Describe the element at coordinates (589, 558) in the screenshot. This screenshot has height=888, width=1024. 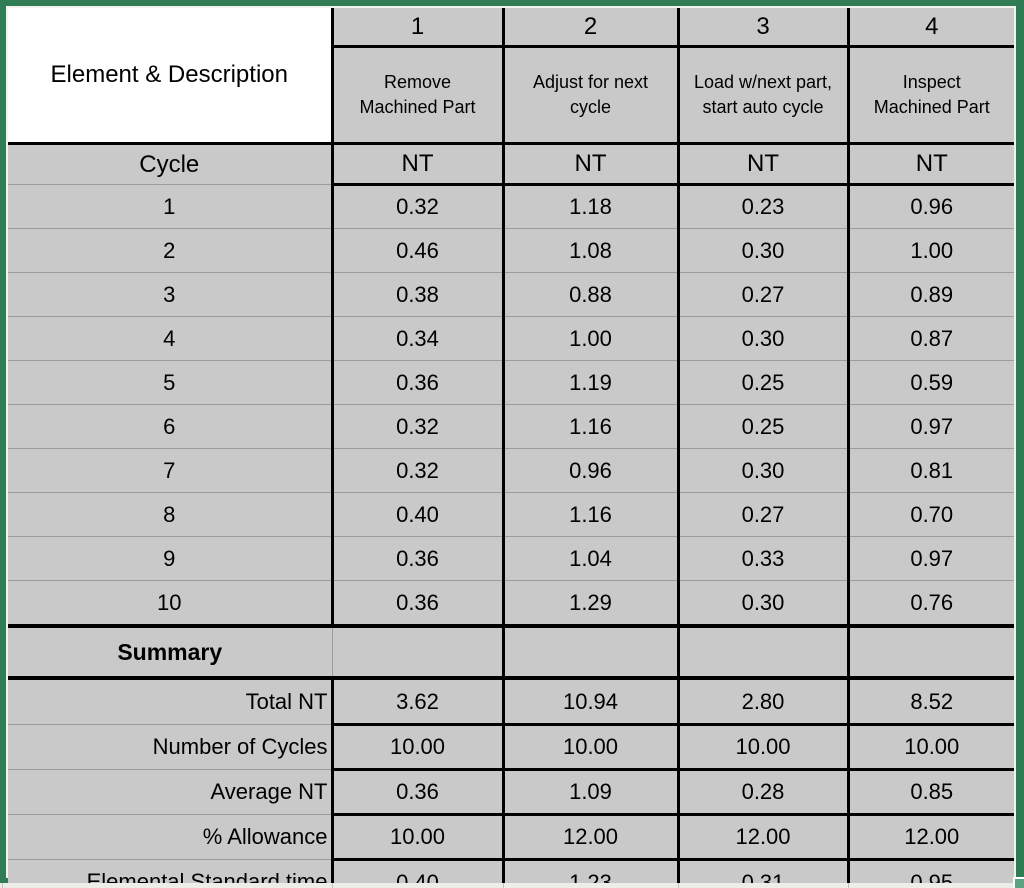
I see `nt-value-cell: 1.04` at that location.